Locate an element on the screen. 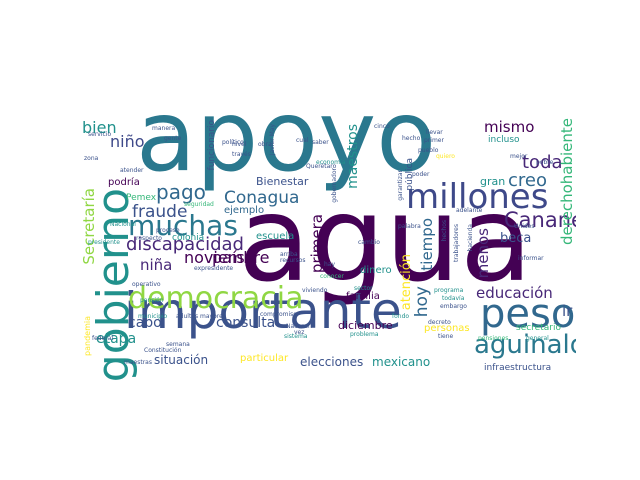  word-democracia: democracia is located at coordinates (216, 298).